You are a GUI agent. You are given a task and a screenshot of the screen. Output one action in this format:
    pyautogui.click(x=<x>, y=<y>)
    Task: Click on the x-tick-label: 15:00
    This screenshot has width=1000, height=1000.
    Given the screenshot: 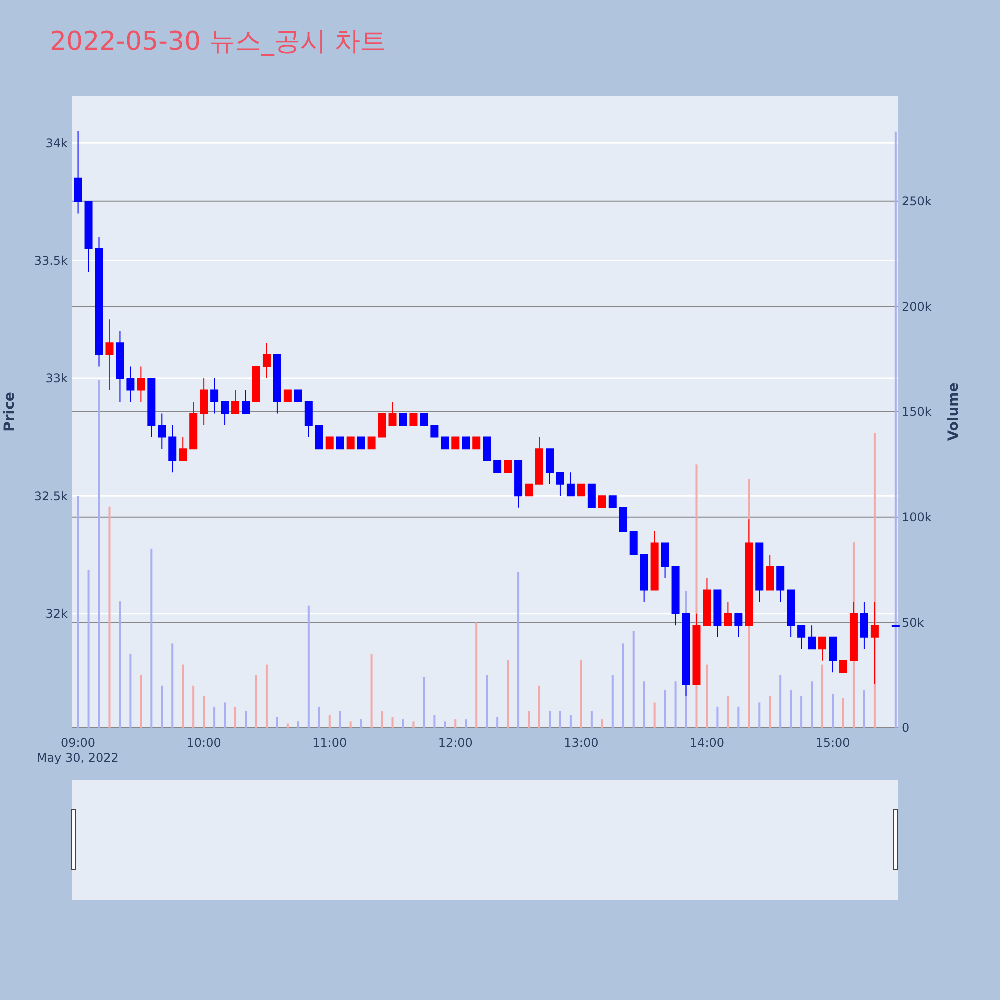 What is the action you would take?
    pyautogui.click(x=833, y=743)
    